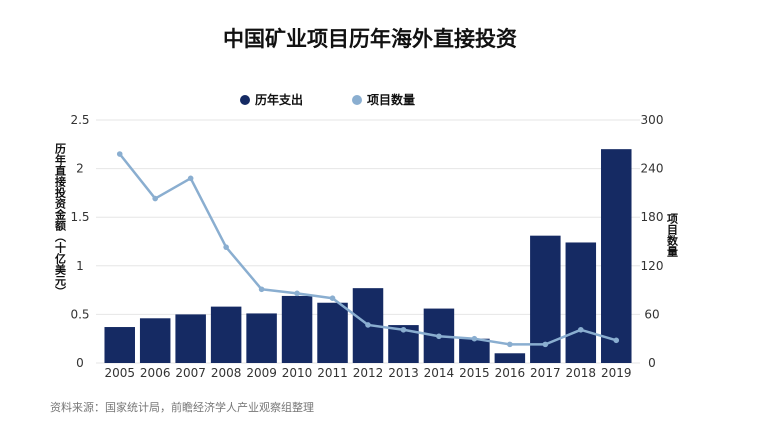  Describe the element at coordinates (332, 373) in the screenshot. I see `x-tick-label: 2011` at that location.